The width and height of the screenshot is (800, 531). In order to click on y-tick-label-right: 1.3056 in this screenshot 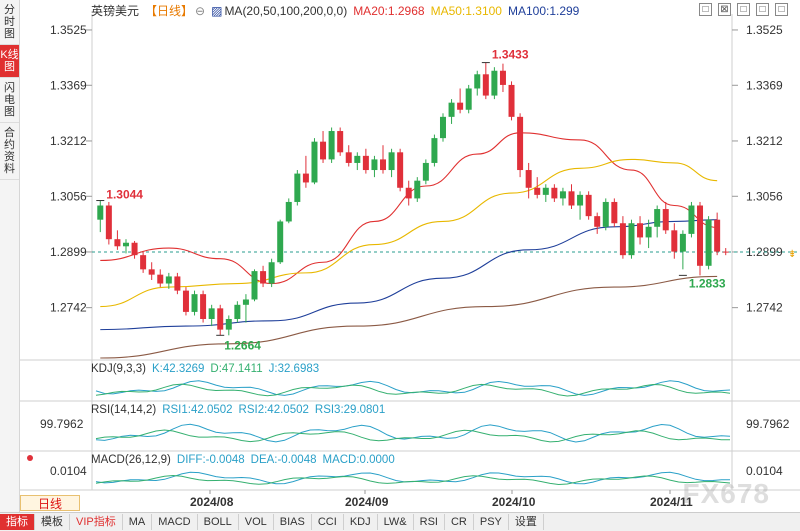, I will do `click(764, 196)`.